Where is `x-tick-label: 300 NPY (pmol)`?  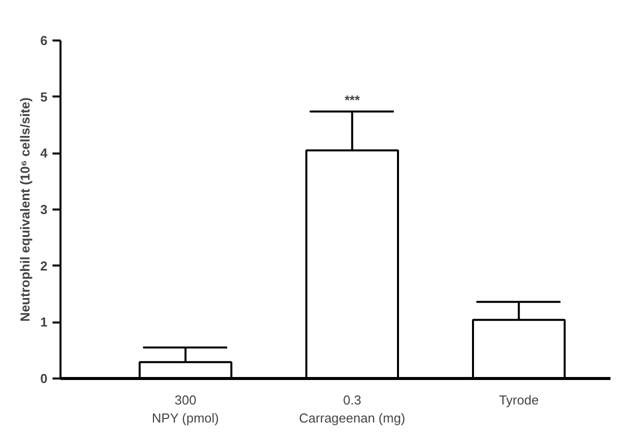
x-tick-label: 300 NPY (pmol) is located at coordinates (185, 409).